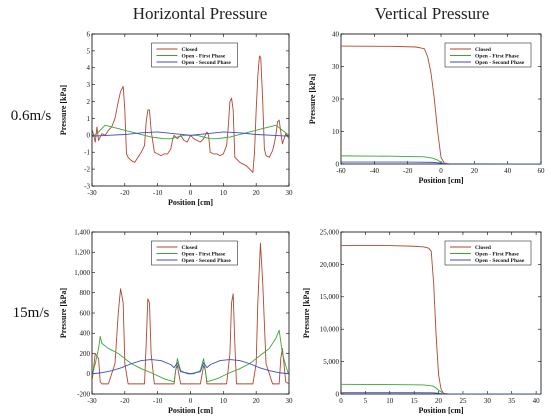 The width and height of the screenshot is (550, 419). Describe the element at coordinates (341, 171) in the screenshot. I see `x-tick-label: -60` at that location.